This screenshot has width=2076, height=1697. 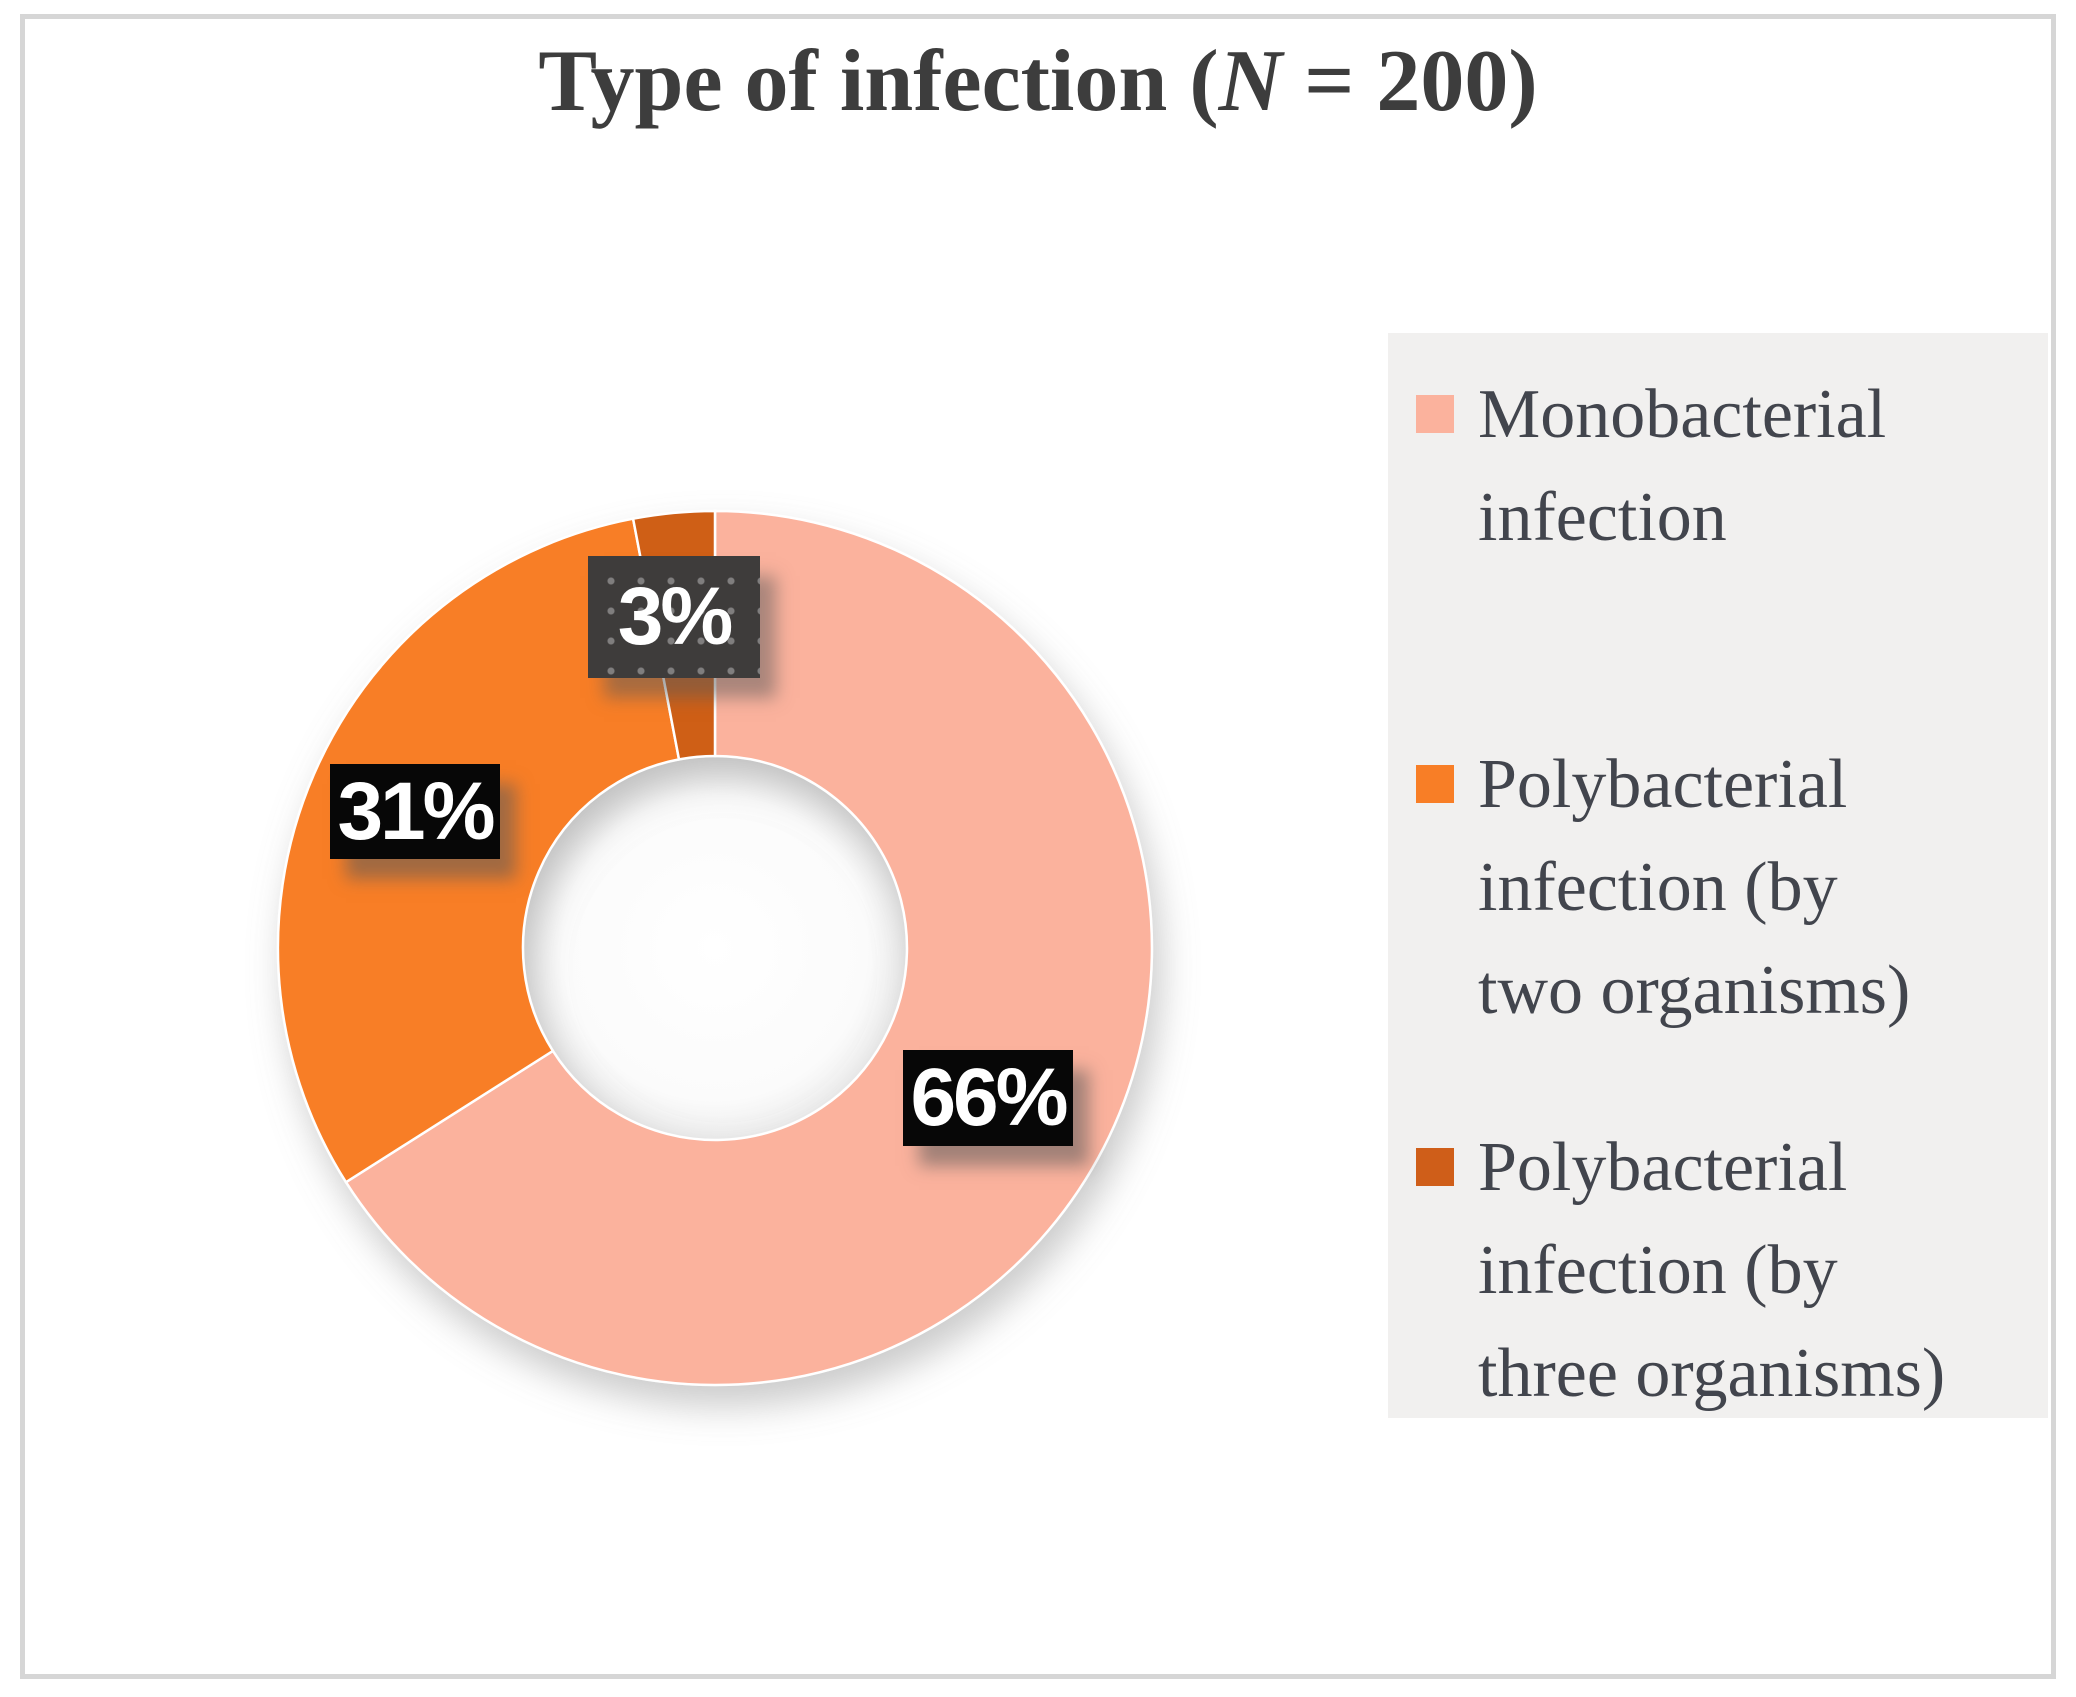 What do you see at coordinates (1435, 1167) in the screenshot?
I see `legend-swatch-polybacterial-three` at bounding box center [1435, 1167].